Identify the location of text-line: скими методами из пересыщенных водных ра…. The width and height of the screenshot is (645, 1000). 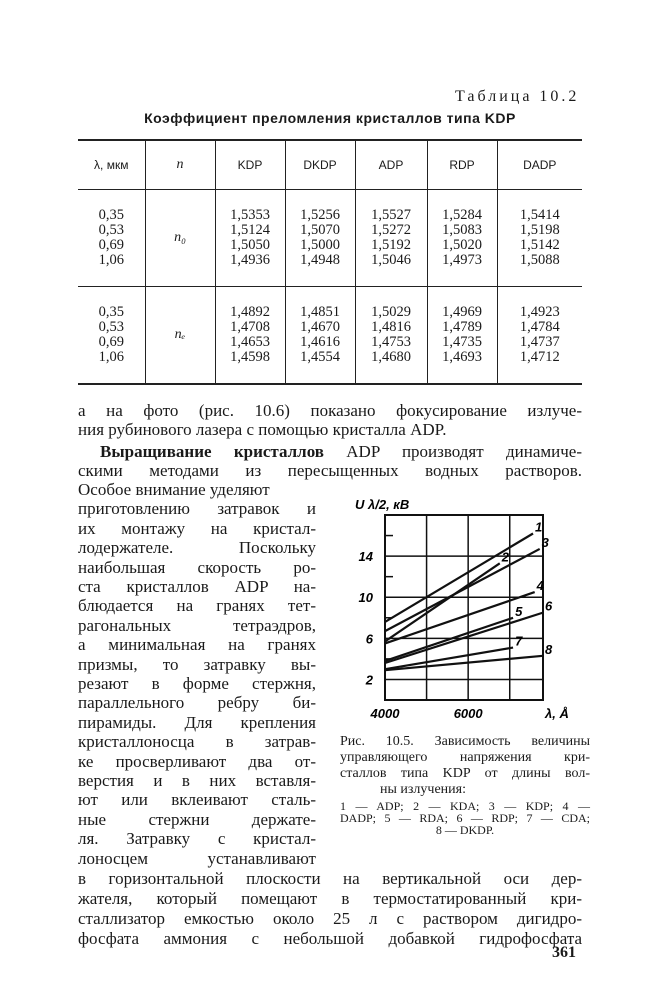
(330, 470).